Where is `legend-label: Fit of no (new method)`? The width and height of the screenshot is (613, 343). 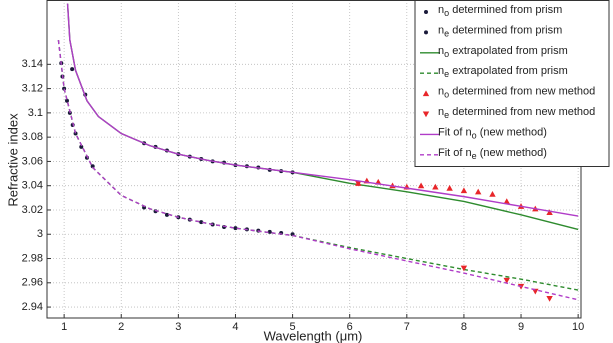
legend-label: Fit of no (new method) is located at coordinates (492, 133).